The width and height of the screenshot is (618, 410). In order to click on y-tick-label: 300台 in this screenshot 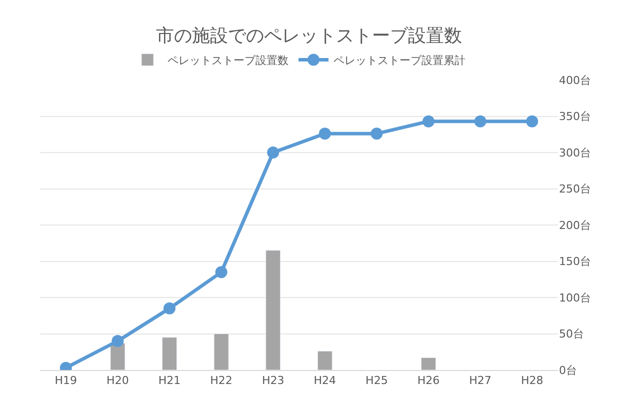, I will do `click(575, 153)`.